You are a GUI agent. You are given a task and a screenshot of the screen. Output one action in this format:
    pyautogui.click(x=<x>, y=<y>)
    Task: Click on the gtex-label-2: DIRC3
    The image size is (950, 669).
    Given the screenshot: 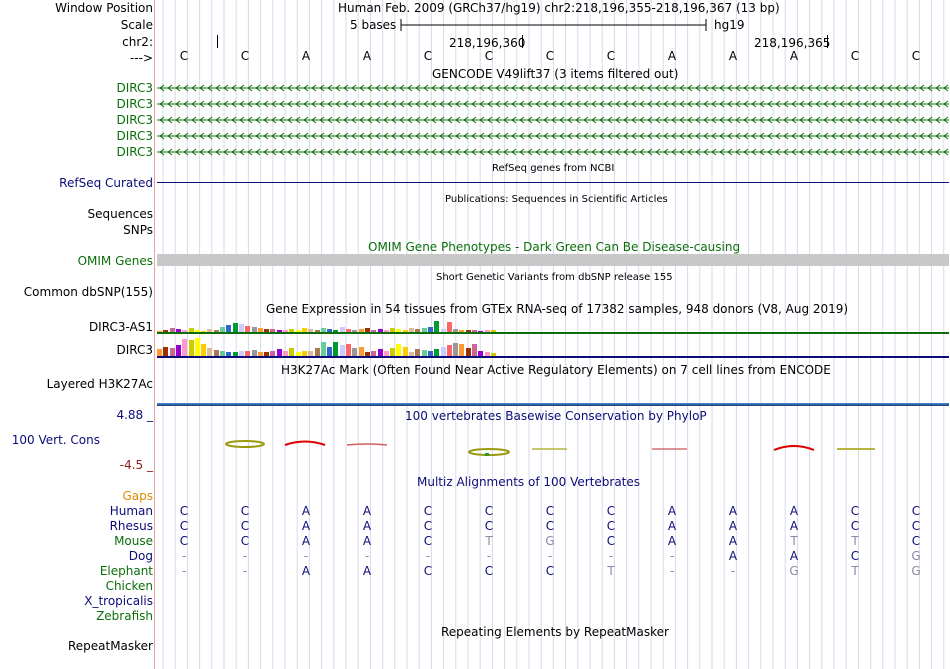 What is the action you would take?
    pyautogui.click(x=134, y=350)
    